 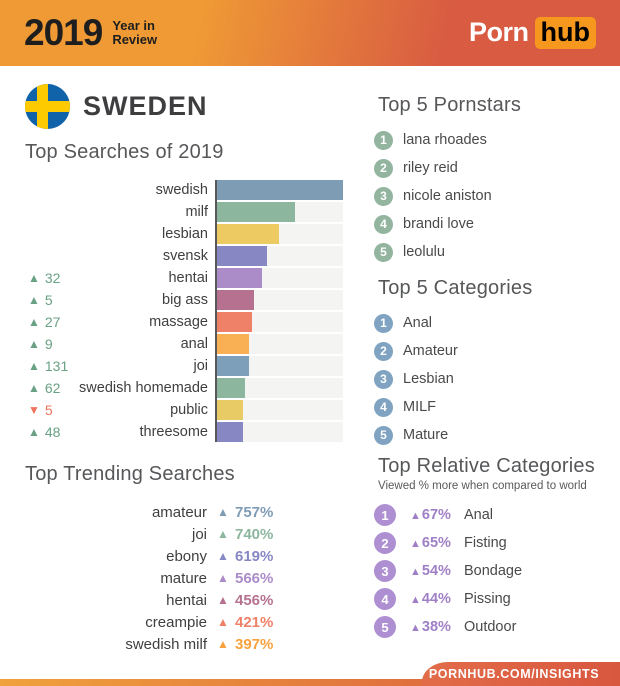 I want to click on rank-change-indicator: ▲ 131, so click(x=51, y=366).